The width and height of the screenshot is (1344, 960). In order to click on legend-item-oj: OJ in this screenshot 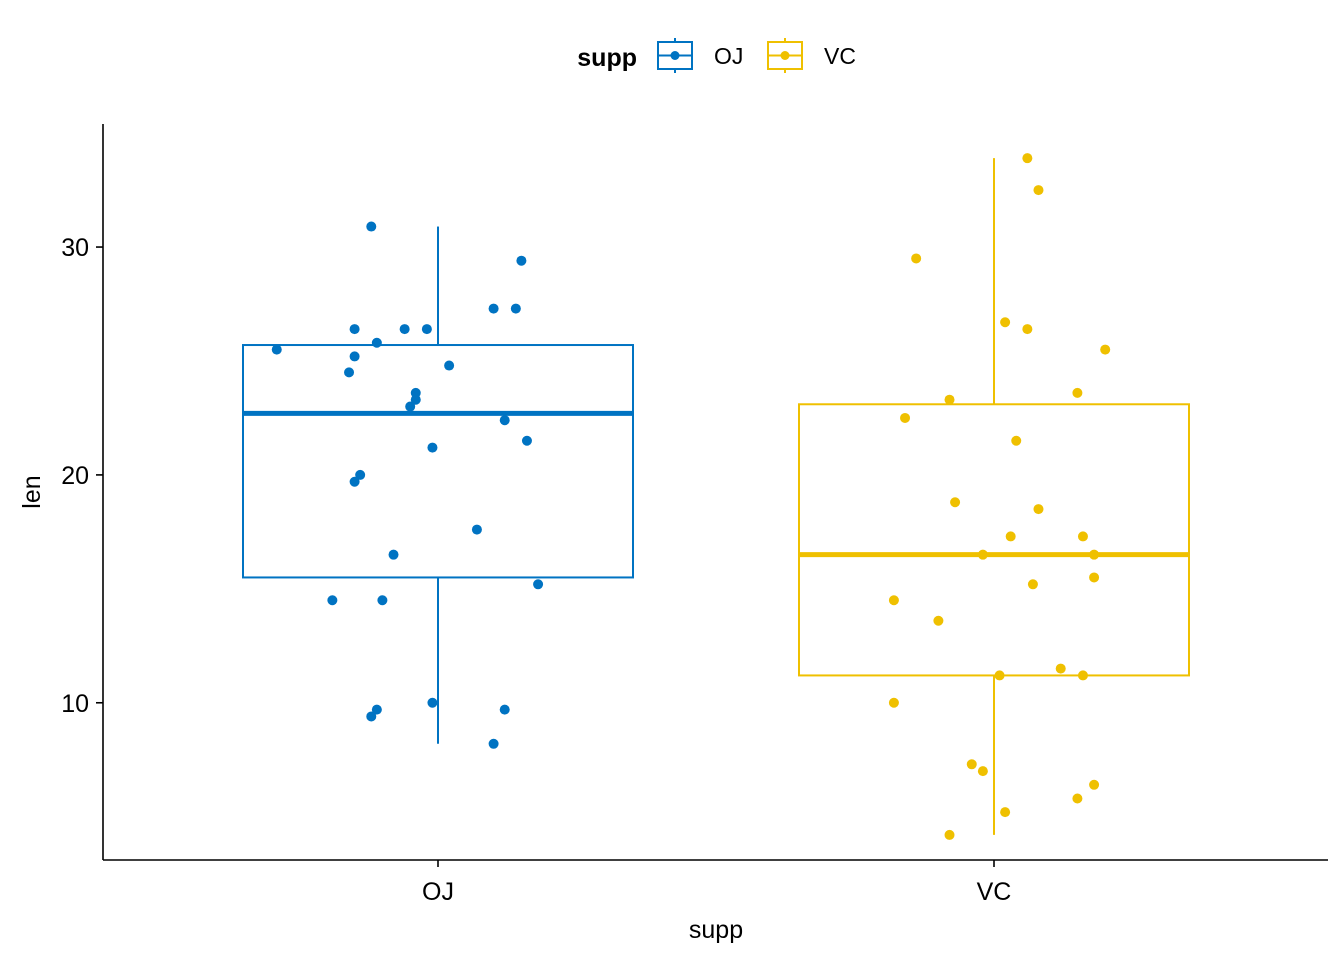, I will do `click(700, 55)`.